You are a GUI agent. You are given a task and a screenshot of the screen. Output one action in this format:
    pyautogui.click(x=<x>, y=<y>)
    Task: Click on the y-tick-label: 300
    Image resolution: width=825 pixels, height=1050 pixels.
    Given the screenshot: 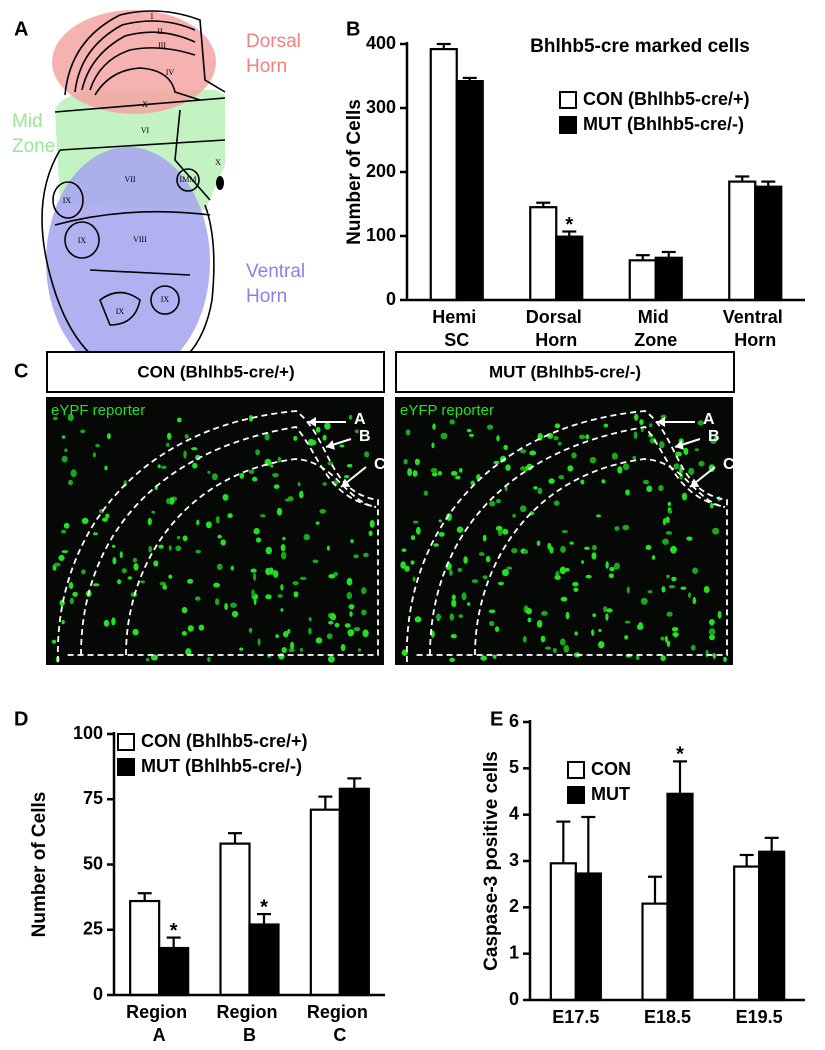 What is the action you would take?
    pyautogui.click(x=381, y=107)
    